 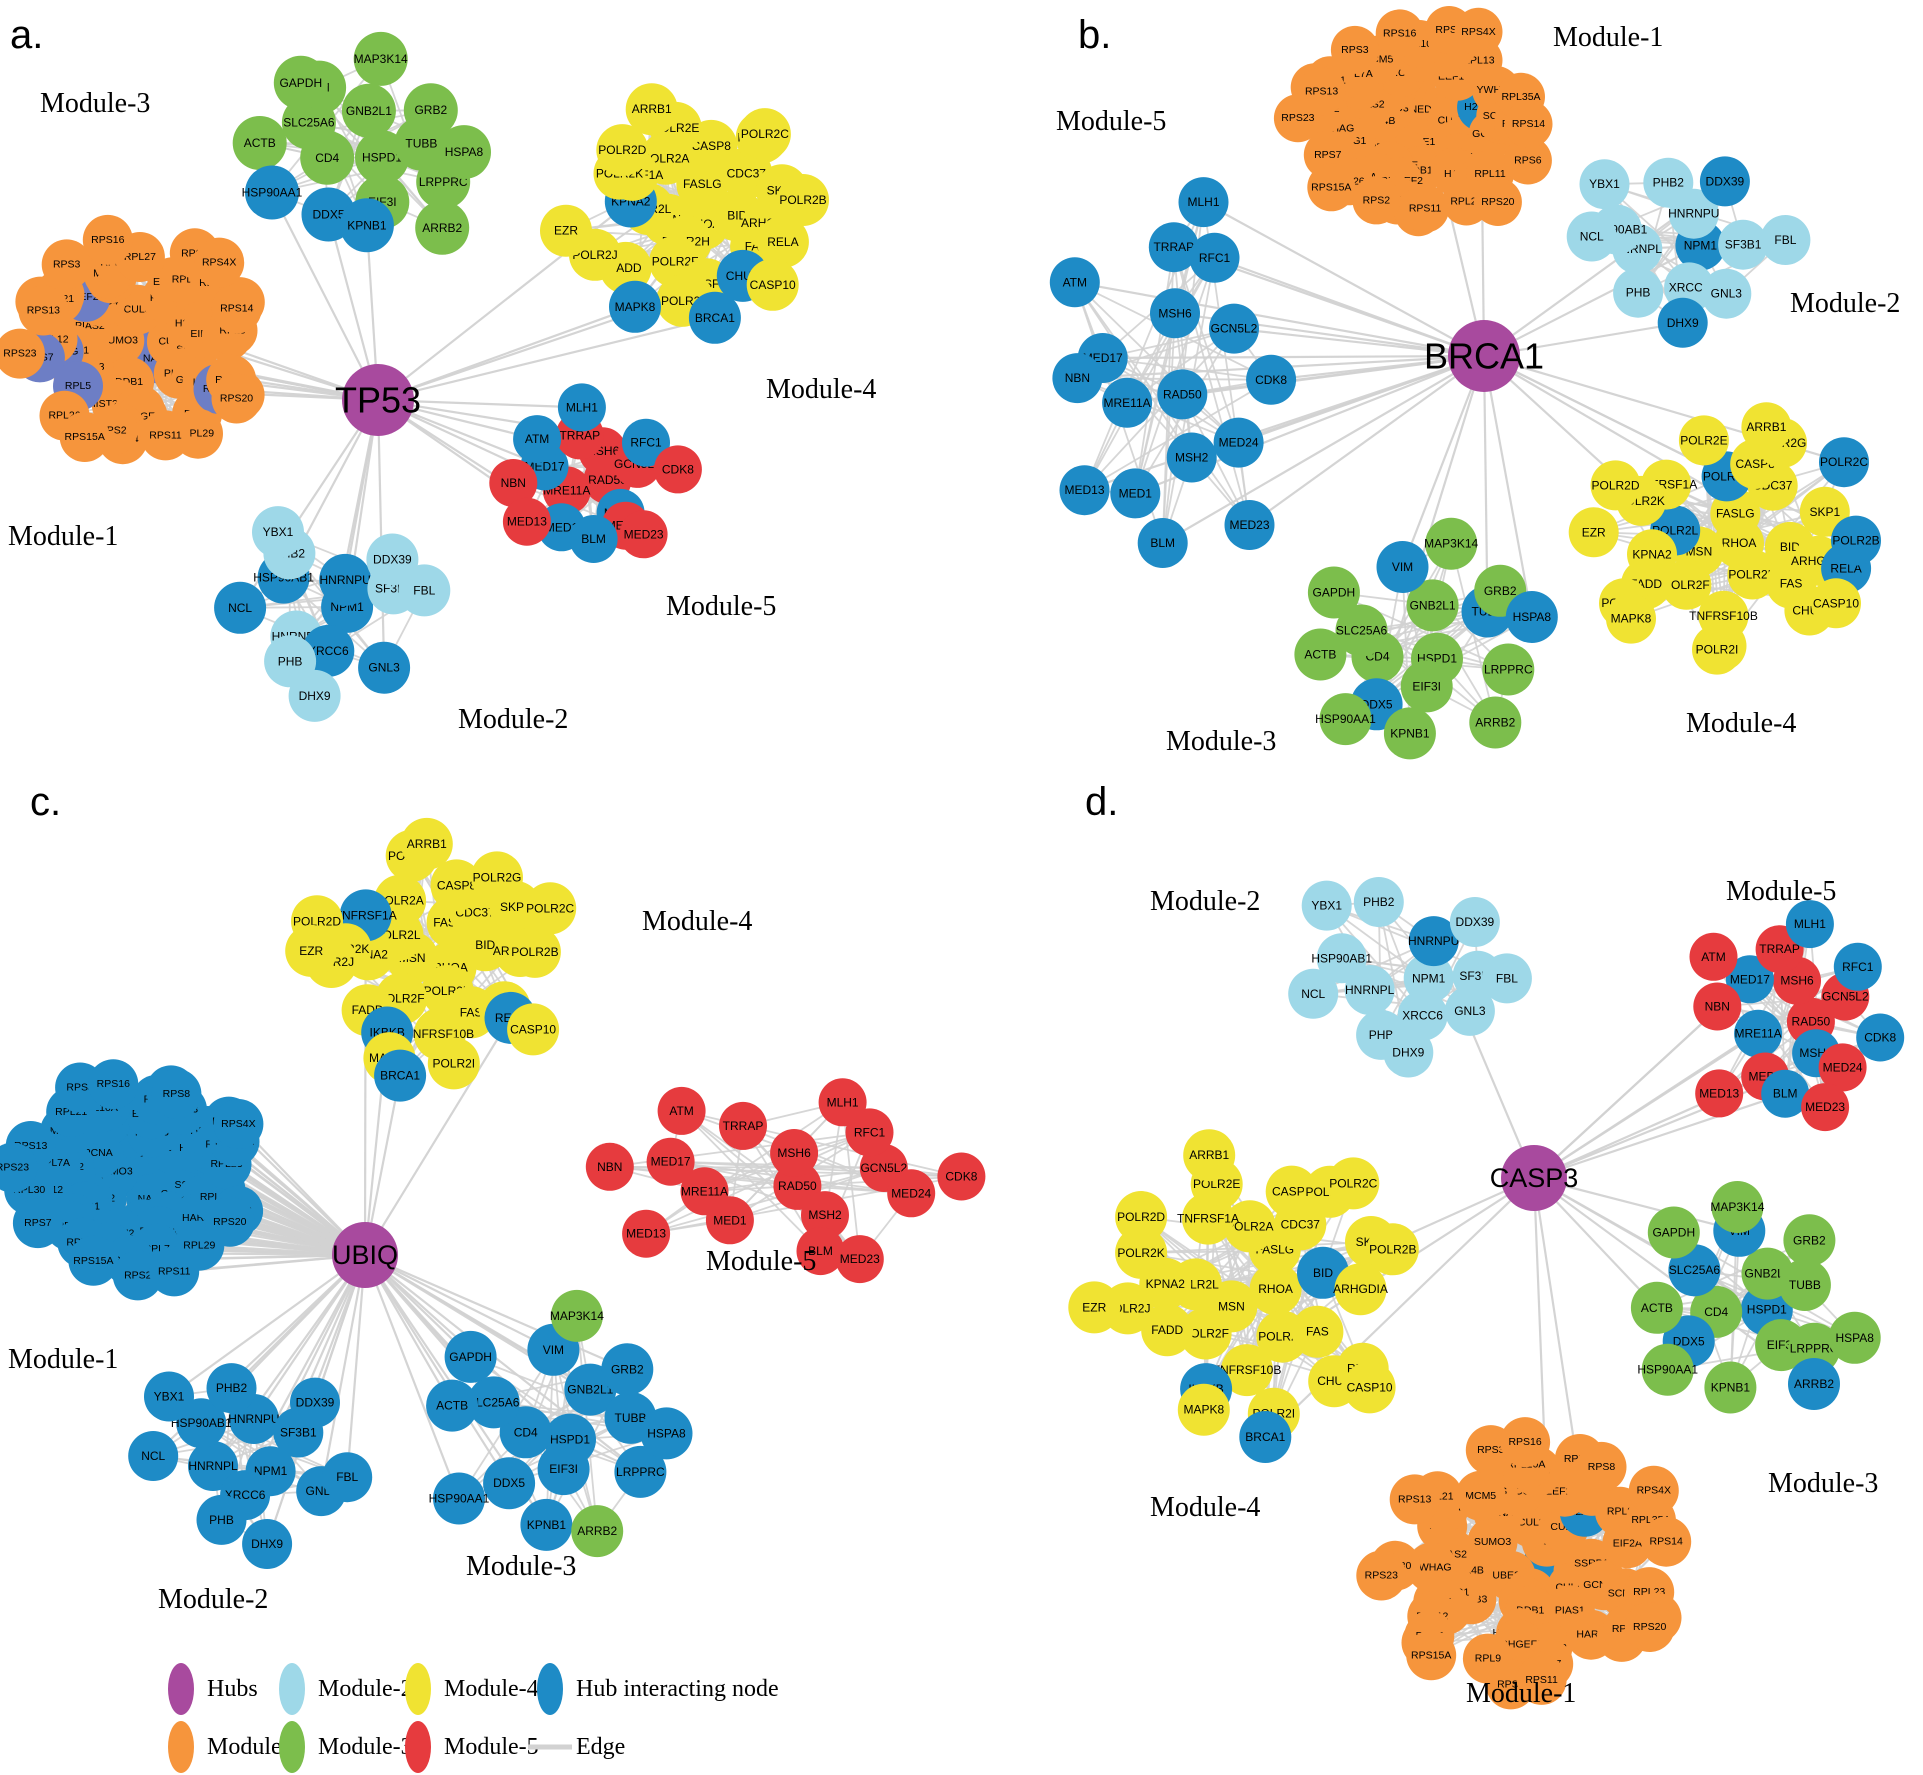 I want to click on node-TRRAP, so click(x=743, y=1125).